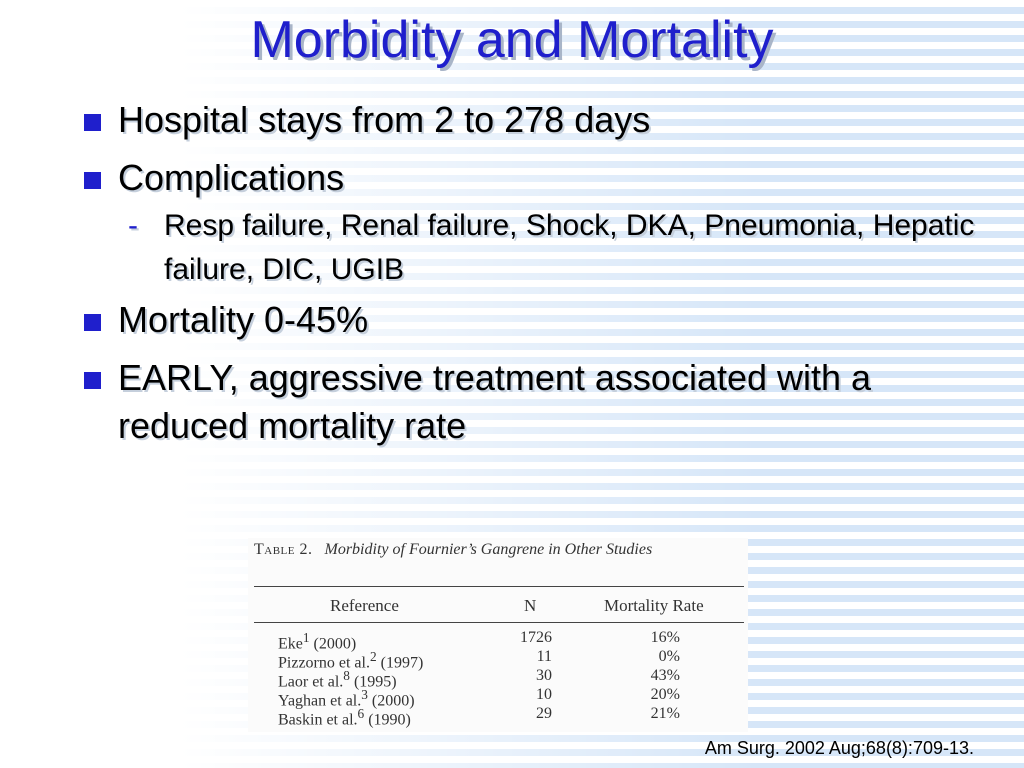 This screenshot has width=1024, height=768. What do you see at coordinates (498, 716) in the screenshot?
I see `table-row: Baskin et al.6 (1990) 29 21%` at bounding box center [498, 716].